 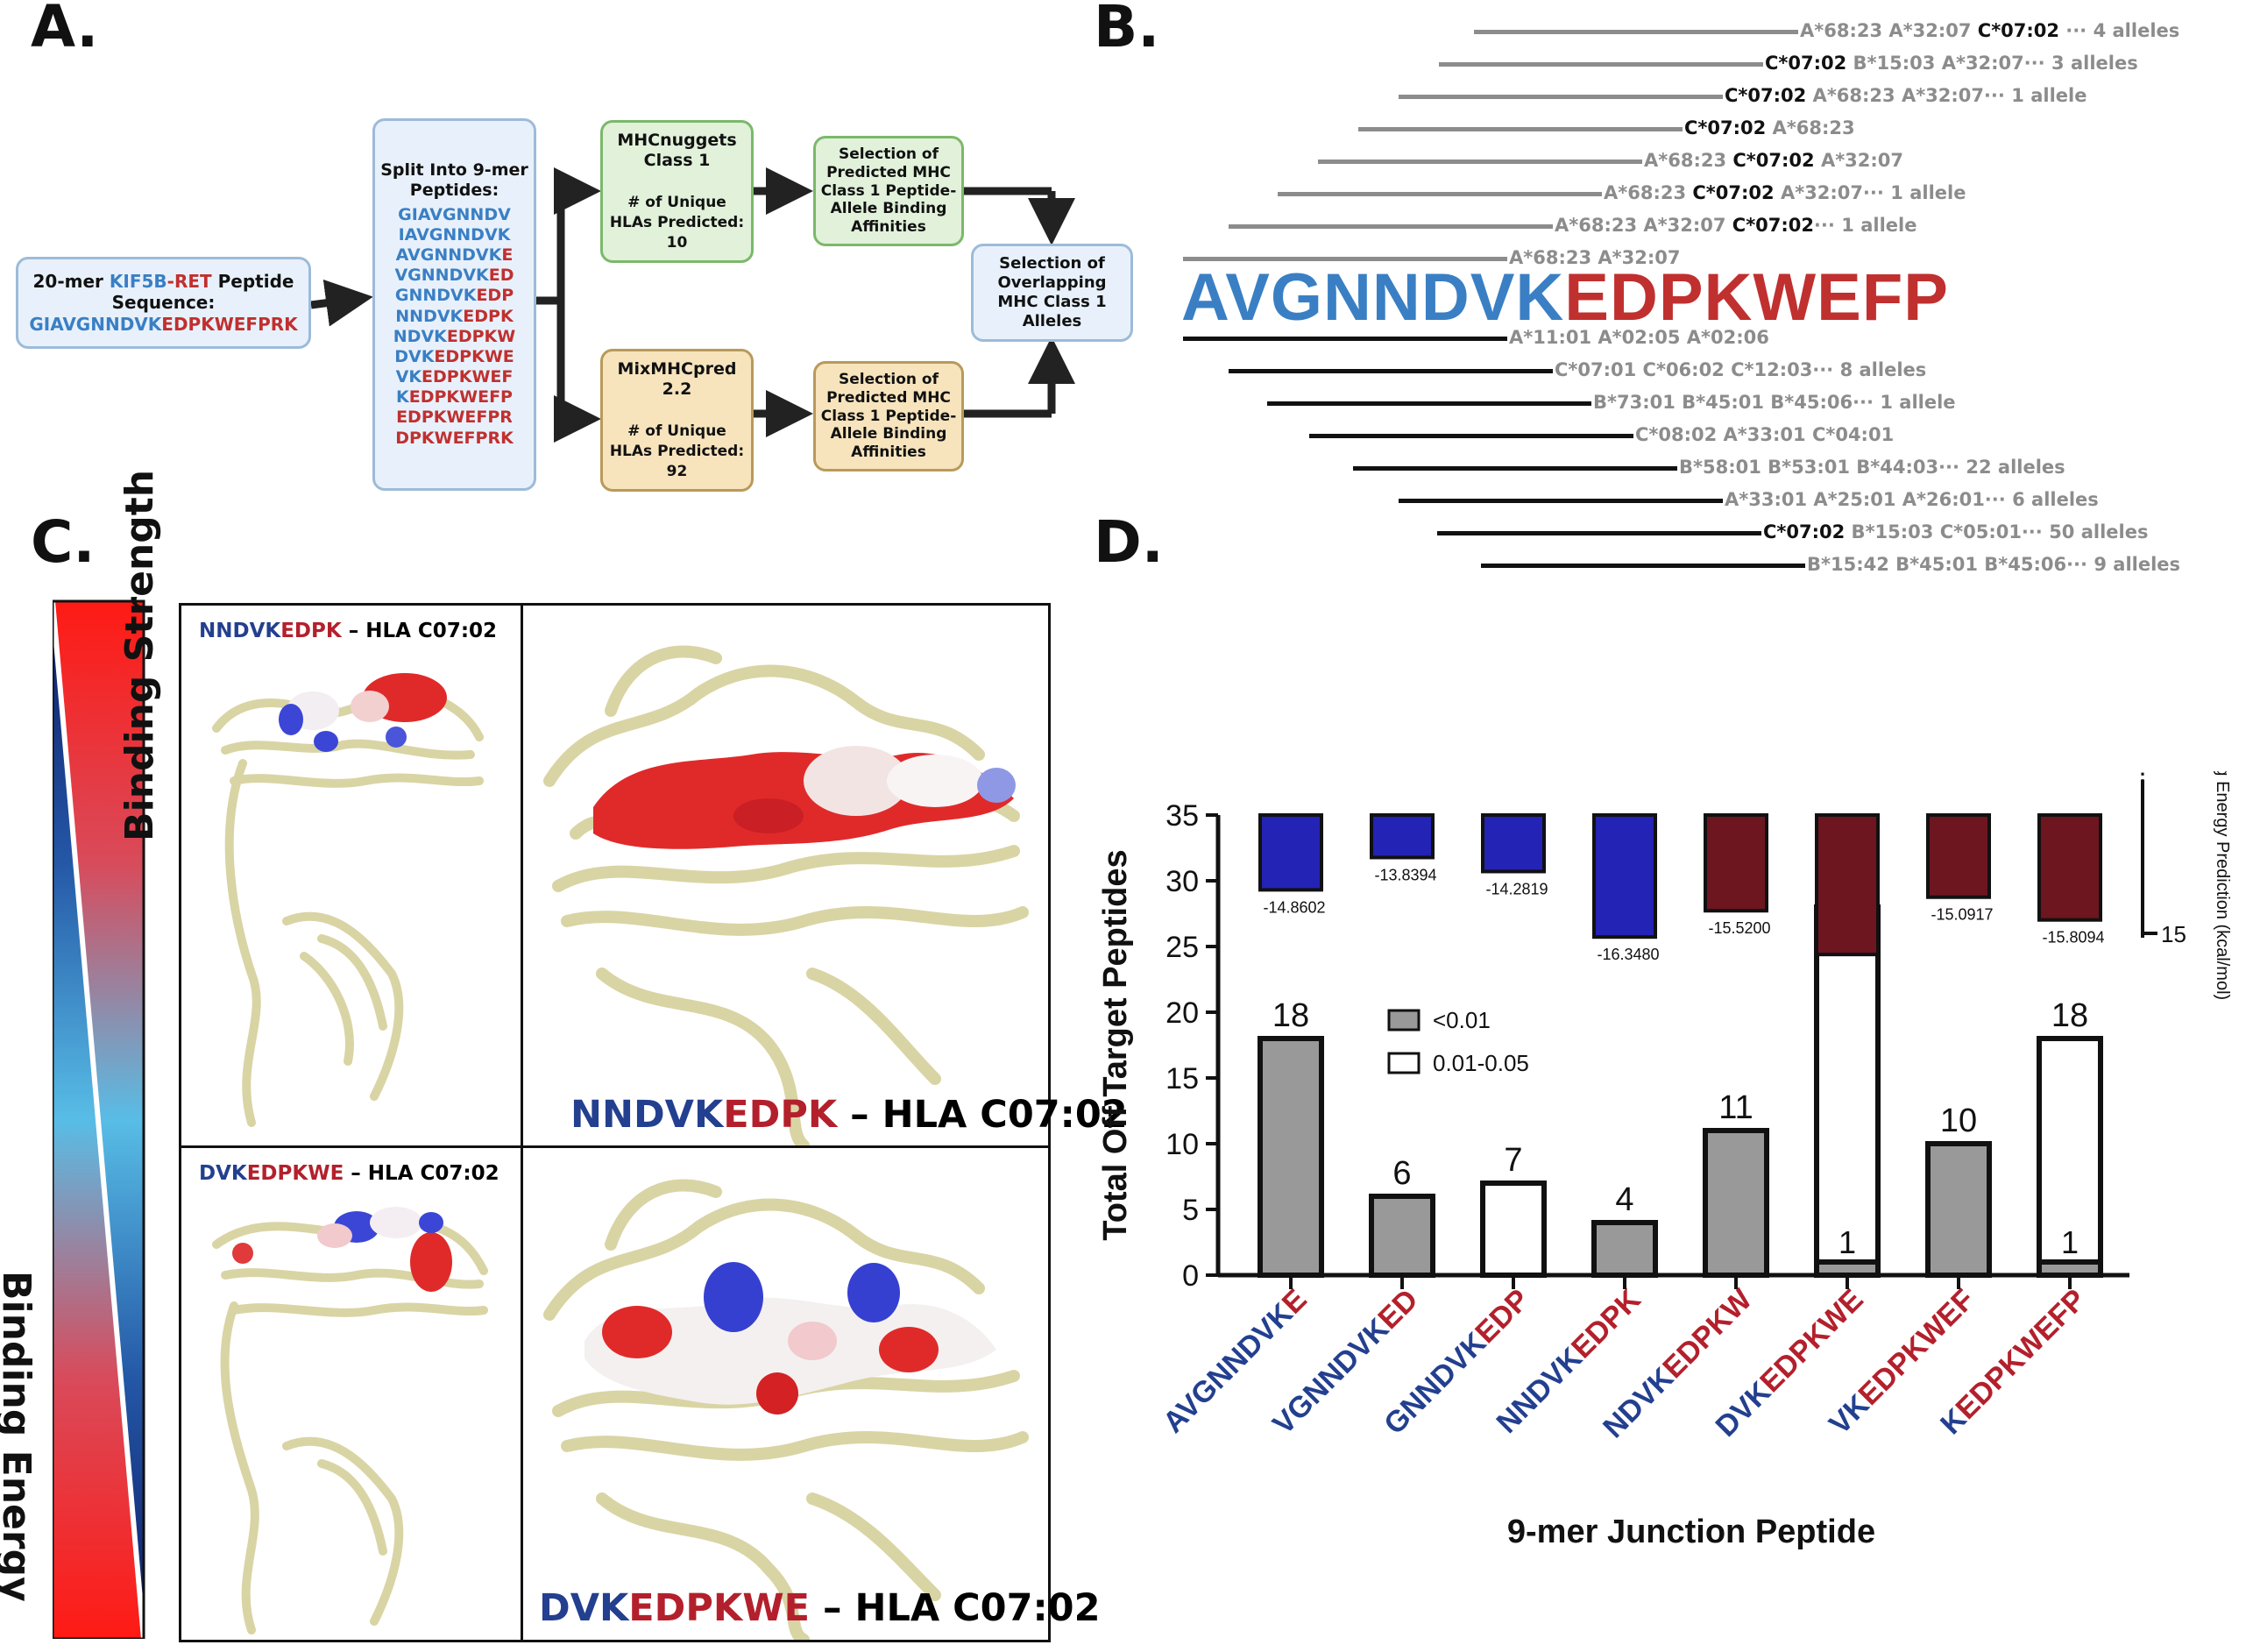 I want to click on allele-label: A*68:23 A*32:07, so click(x=1595, y=257).